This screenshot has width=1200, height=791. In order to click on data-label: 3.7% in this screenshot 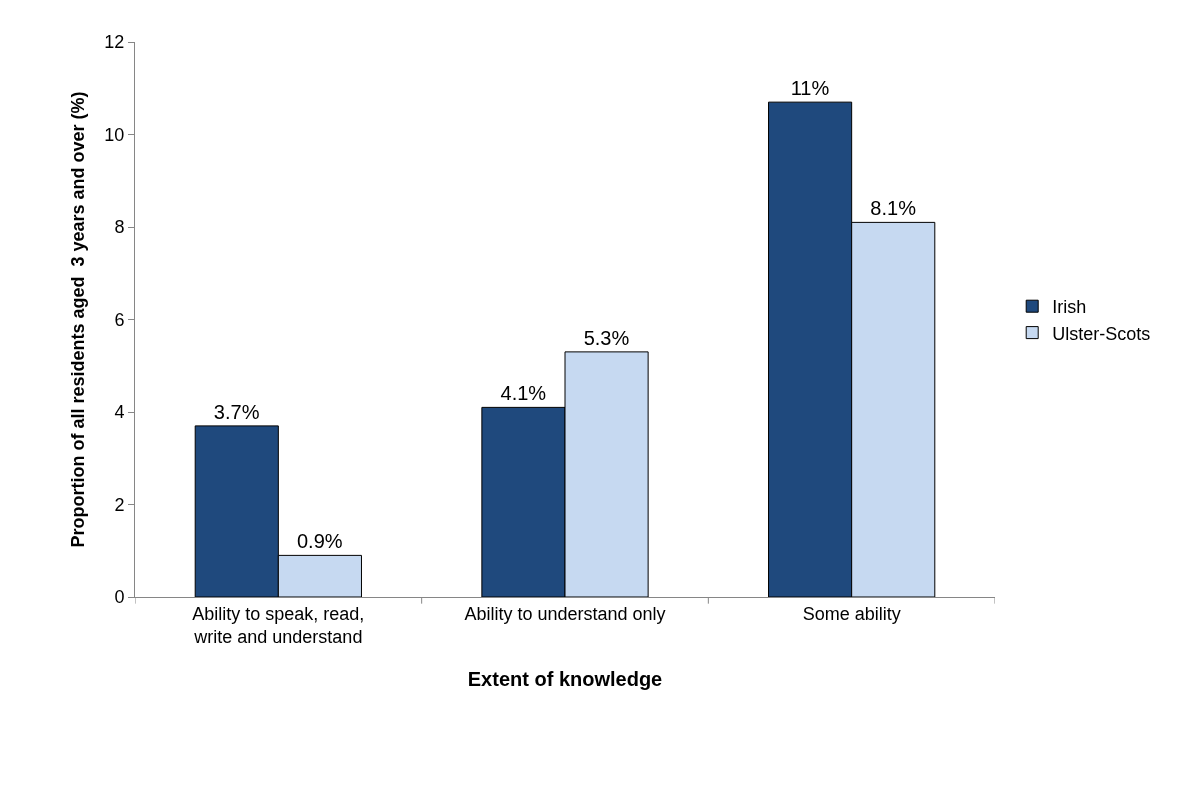, I will do `click(236, 411)`.